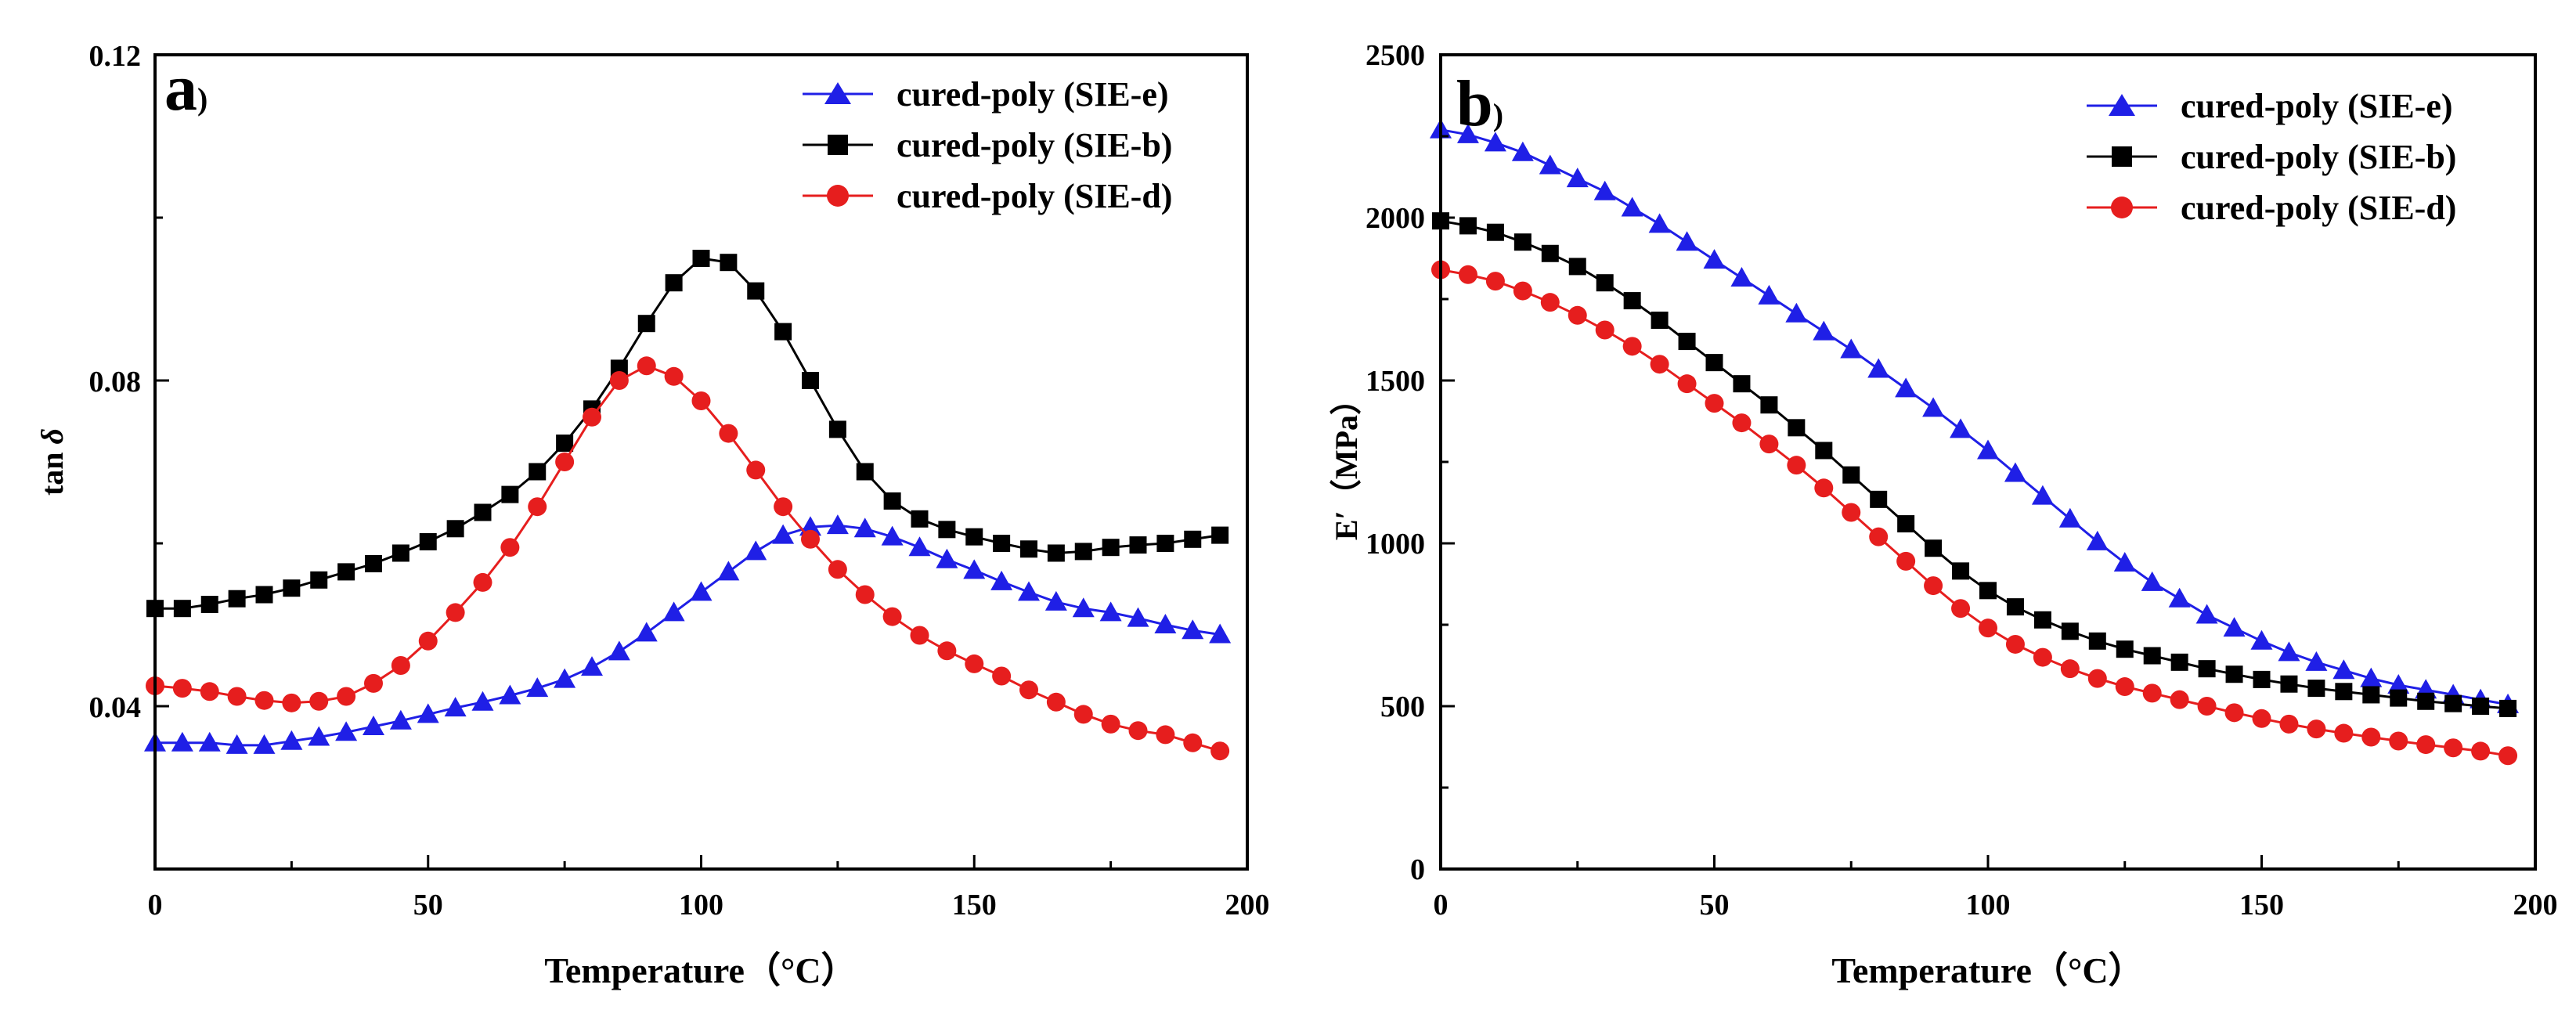 The height and width of the screenshot is (1017, 2576). I want to click on panel-b-xtick-label: 50, so click(1715, 905).